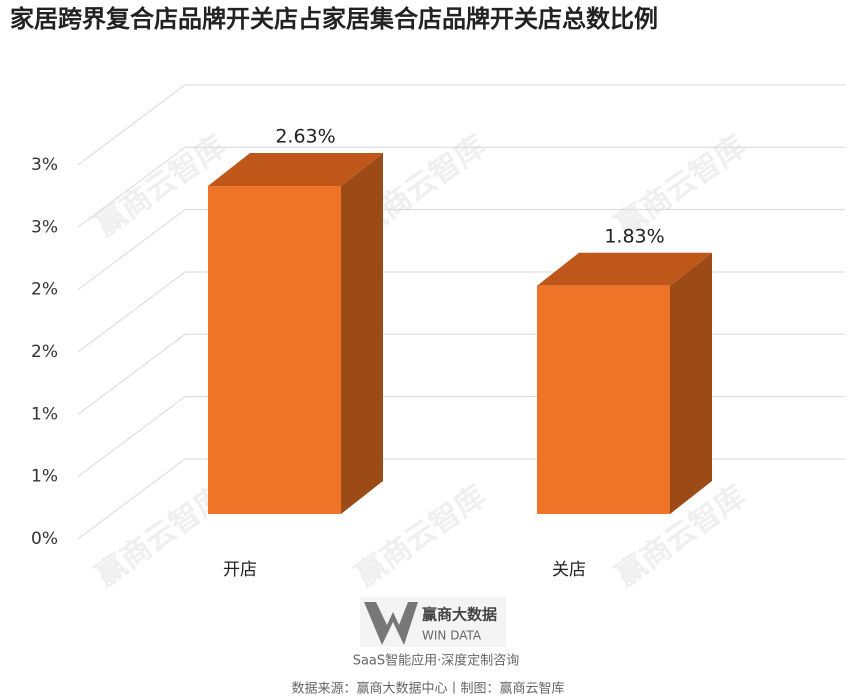  What do you see at coordinates (436, 661) in the screenshot?
I see `logo-slogan: SaaS智能应用·深度定制咨询` at bounding box center [436, 661].